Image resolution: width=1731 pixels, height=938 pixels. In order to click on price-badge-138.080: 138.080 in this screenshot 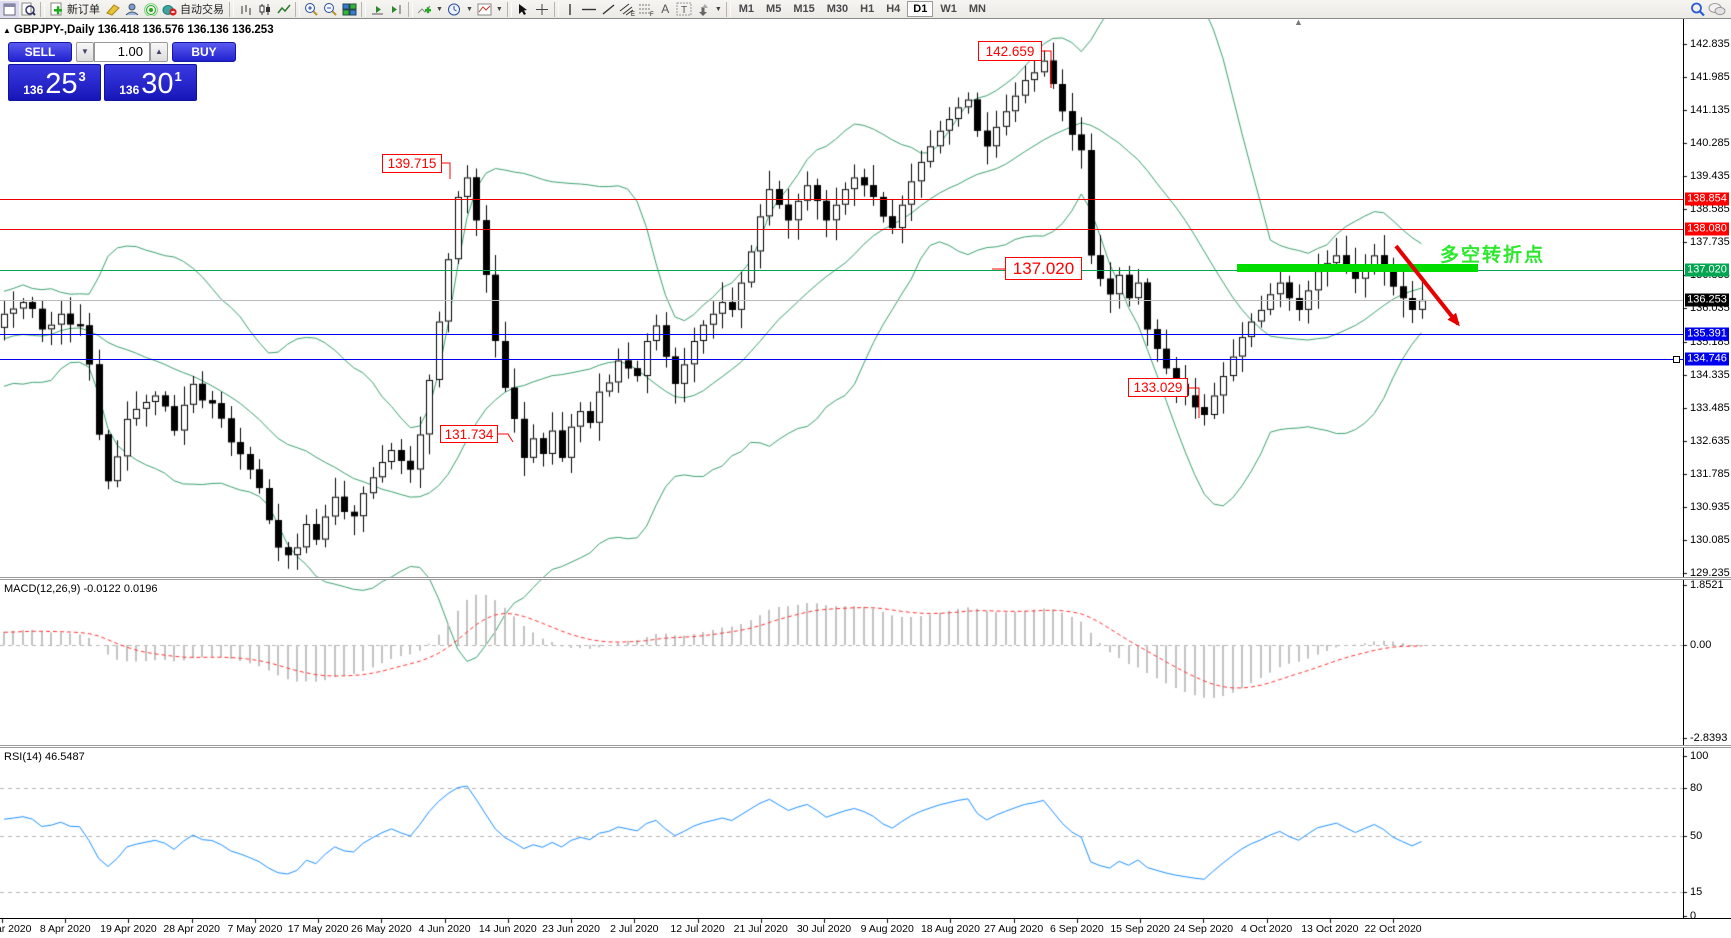, I will do `click(1707, 229)`.